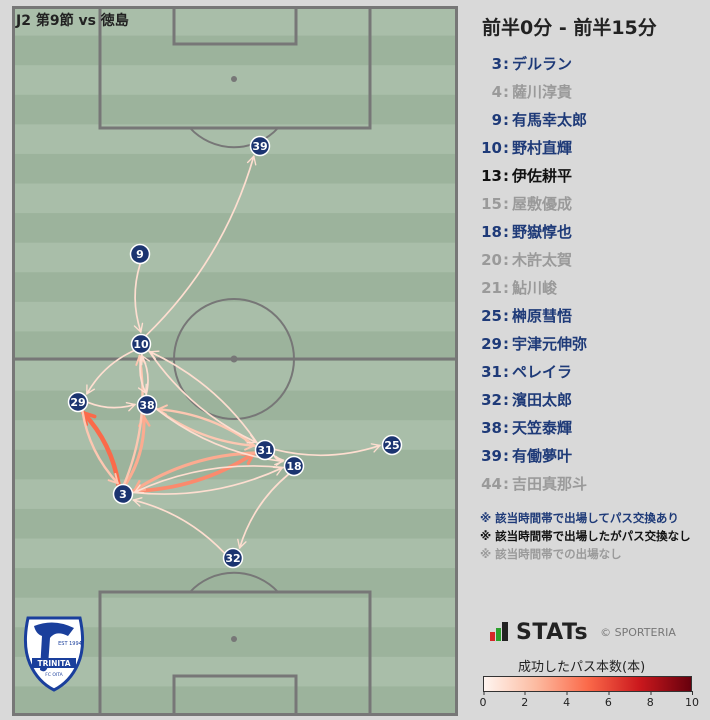  I want to click on player-node: 9, so click(140, 254).